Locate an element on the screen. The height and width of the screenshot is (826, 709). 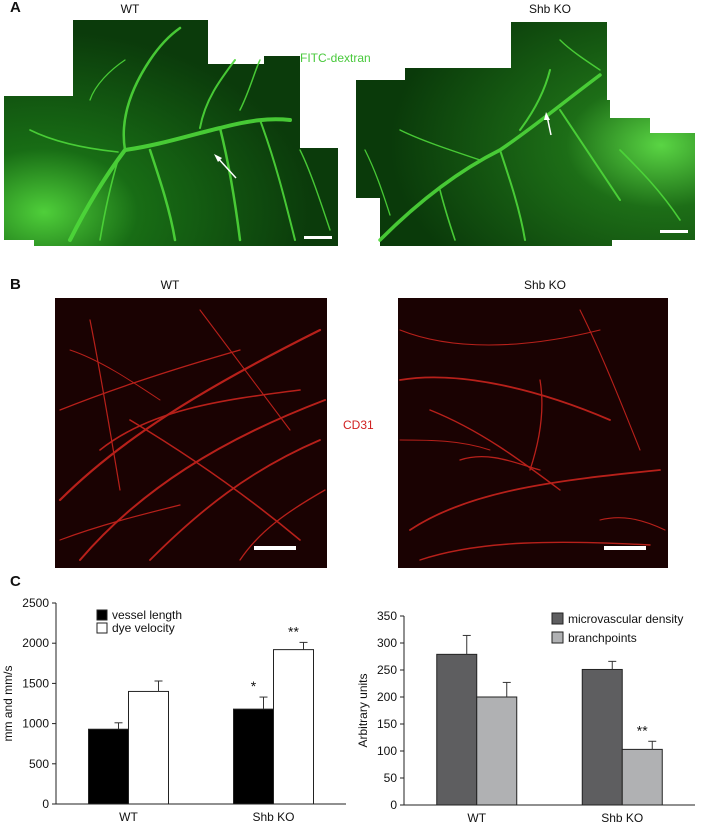
bar-dye-velocity-WT is located at coordinates (148, 747).